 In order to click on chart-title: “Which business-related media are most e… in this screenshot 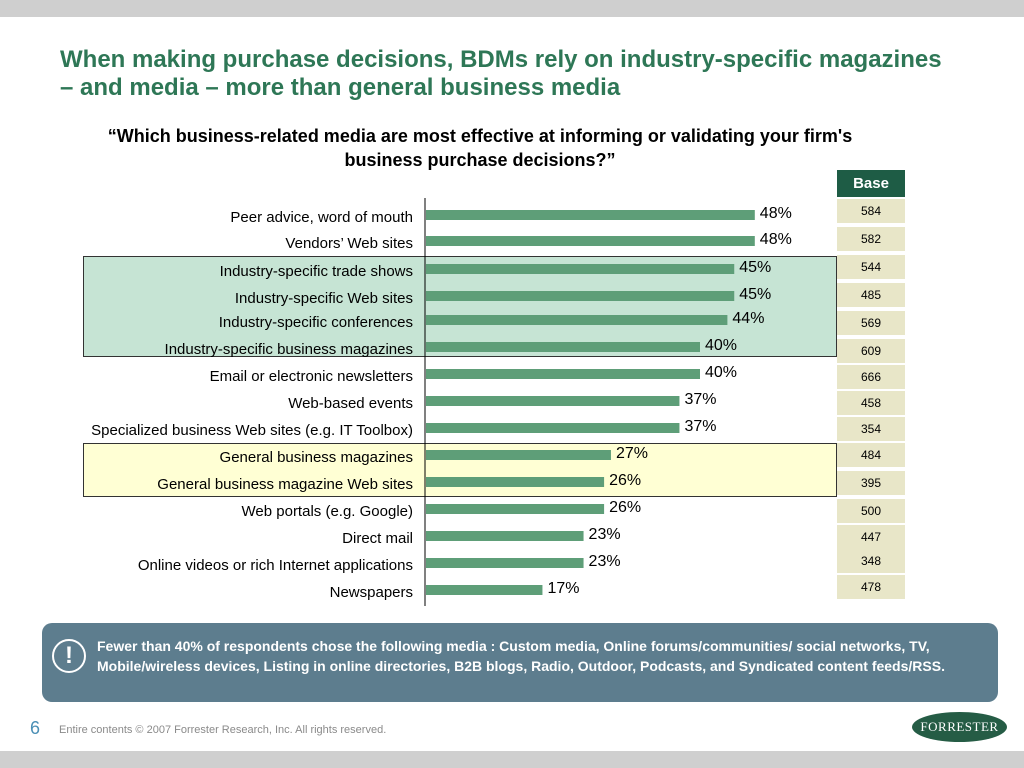, I will do `click(480, 148)`.